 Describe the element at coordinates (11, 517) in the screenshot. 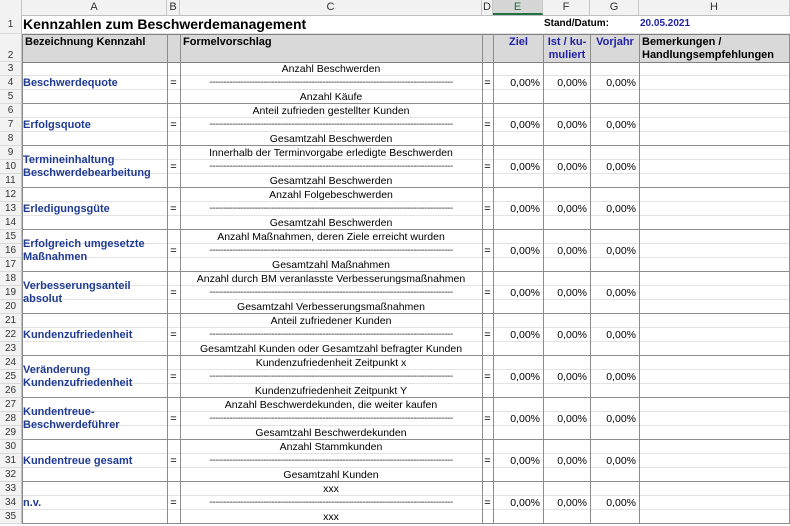

I see `row-header-35: 35` at that location.